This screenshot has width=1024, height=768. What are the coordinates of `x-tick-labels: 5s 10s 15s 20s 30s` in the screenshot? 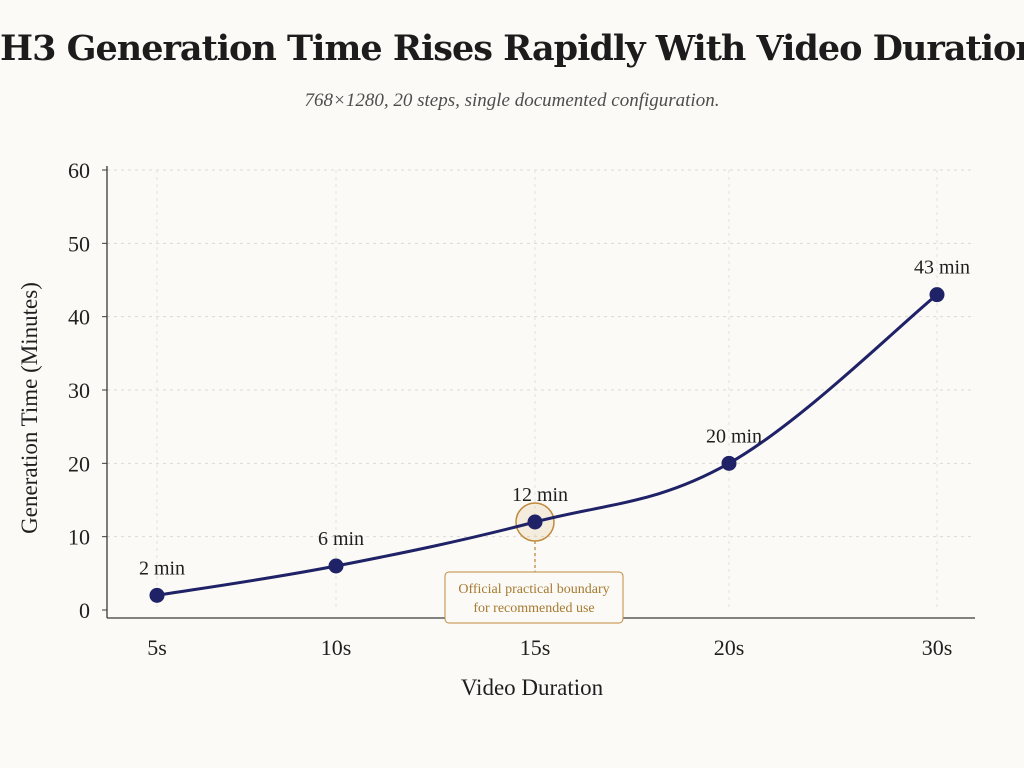 It's located at (549, 647).